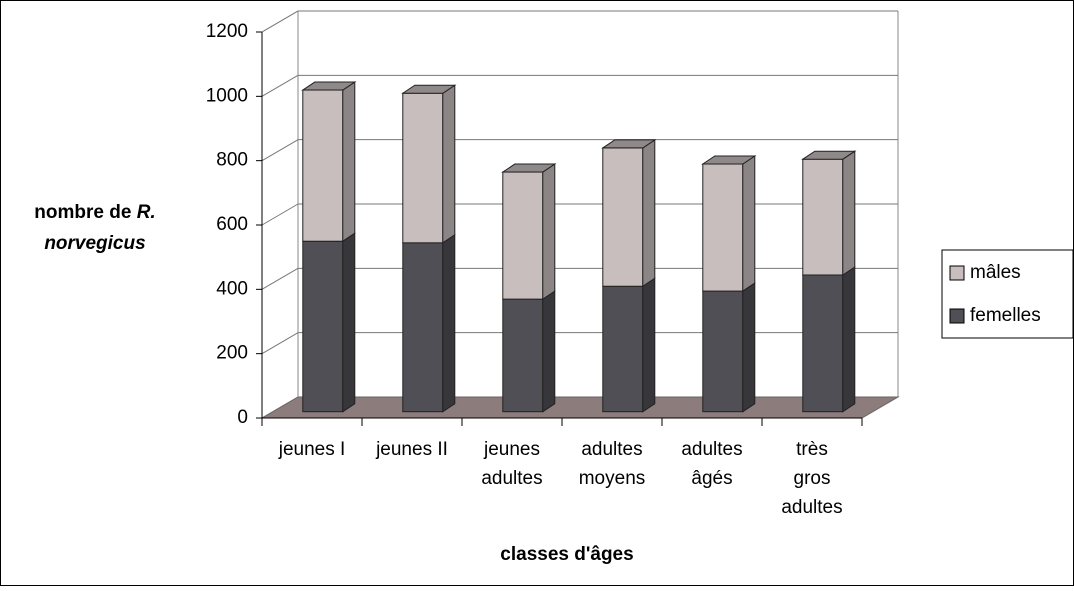 The width and height of the screenshot is (1074, 591). Describe the element at coordinates (812, 449) in the screenshot. I see `x-tick-label: très` at that location.